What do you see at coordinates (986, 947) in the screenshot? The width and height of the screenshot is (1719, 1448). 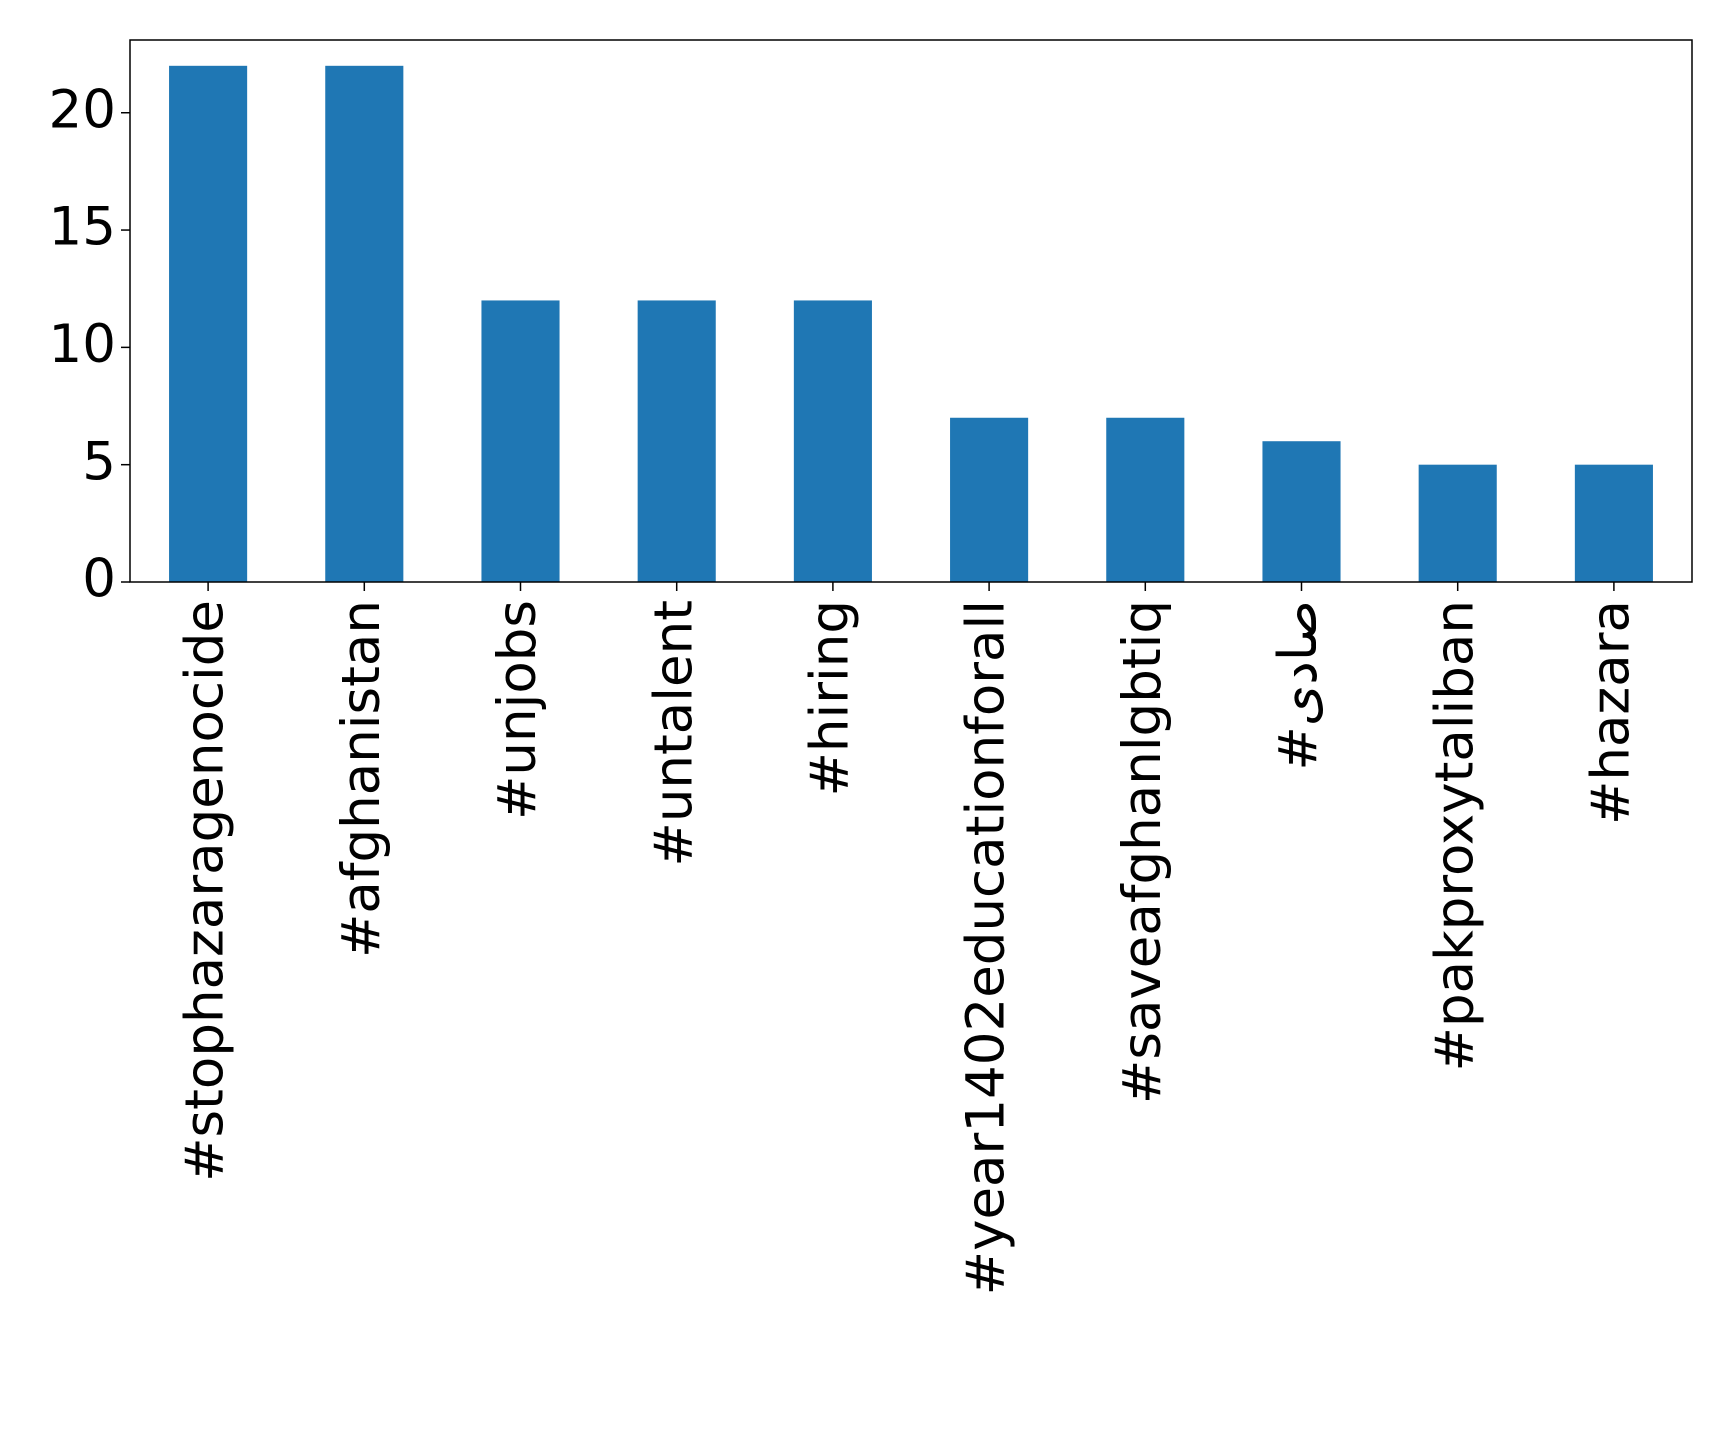 I see `x-tick-label: #year1402educationforall` at bounding box center [986, 947].